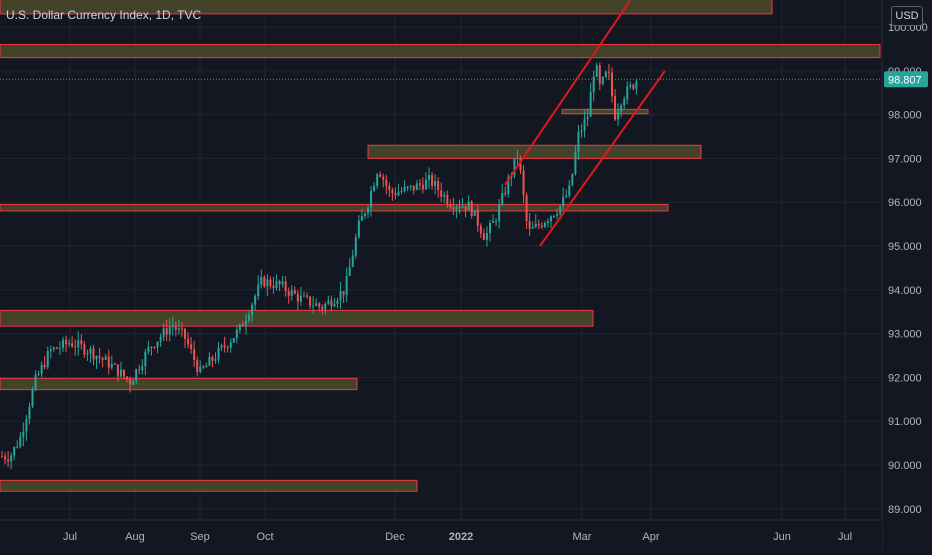 The height and width of the screenshot is (555, 932). What do you see at coordinates (905, 510) in the screenshot?
I see `price-tick-label: 89.000` at bounding box center [905, 510].